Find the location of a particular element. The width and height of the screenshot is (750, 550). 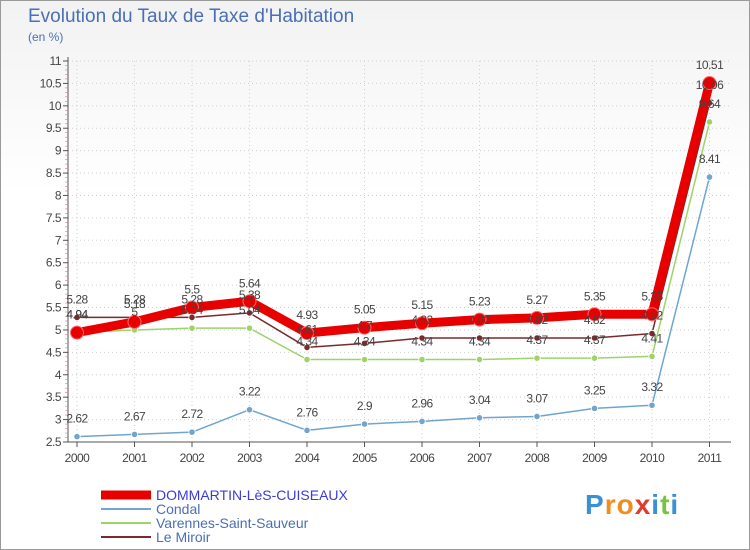

y-tick-label: 6 is located at coordinates (58, 285).